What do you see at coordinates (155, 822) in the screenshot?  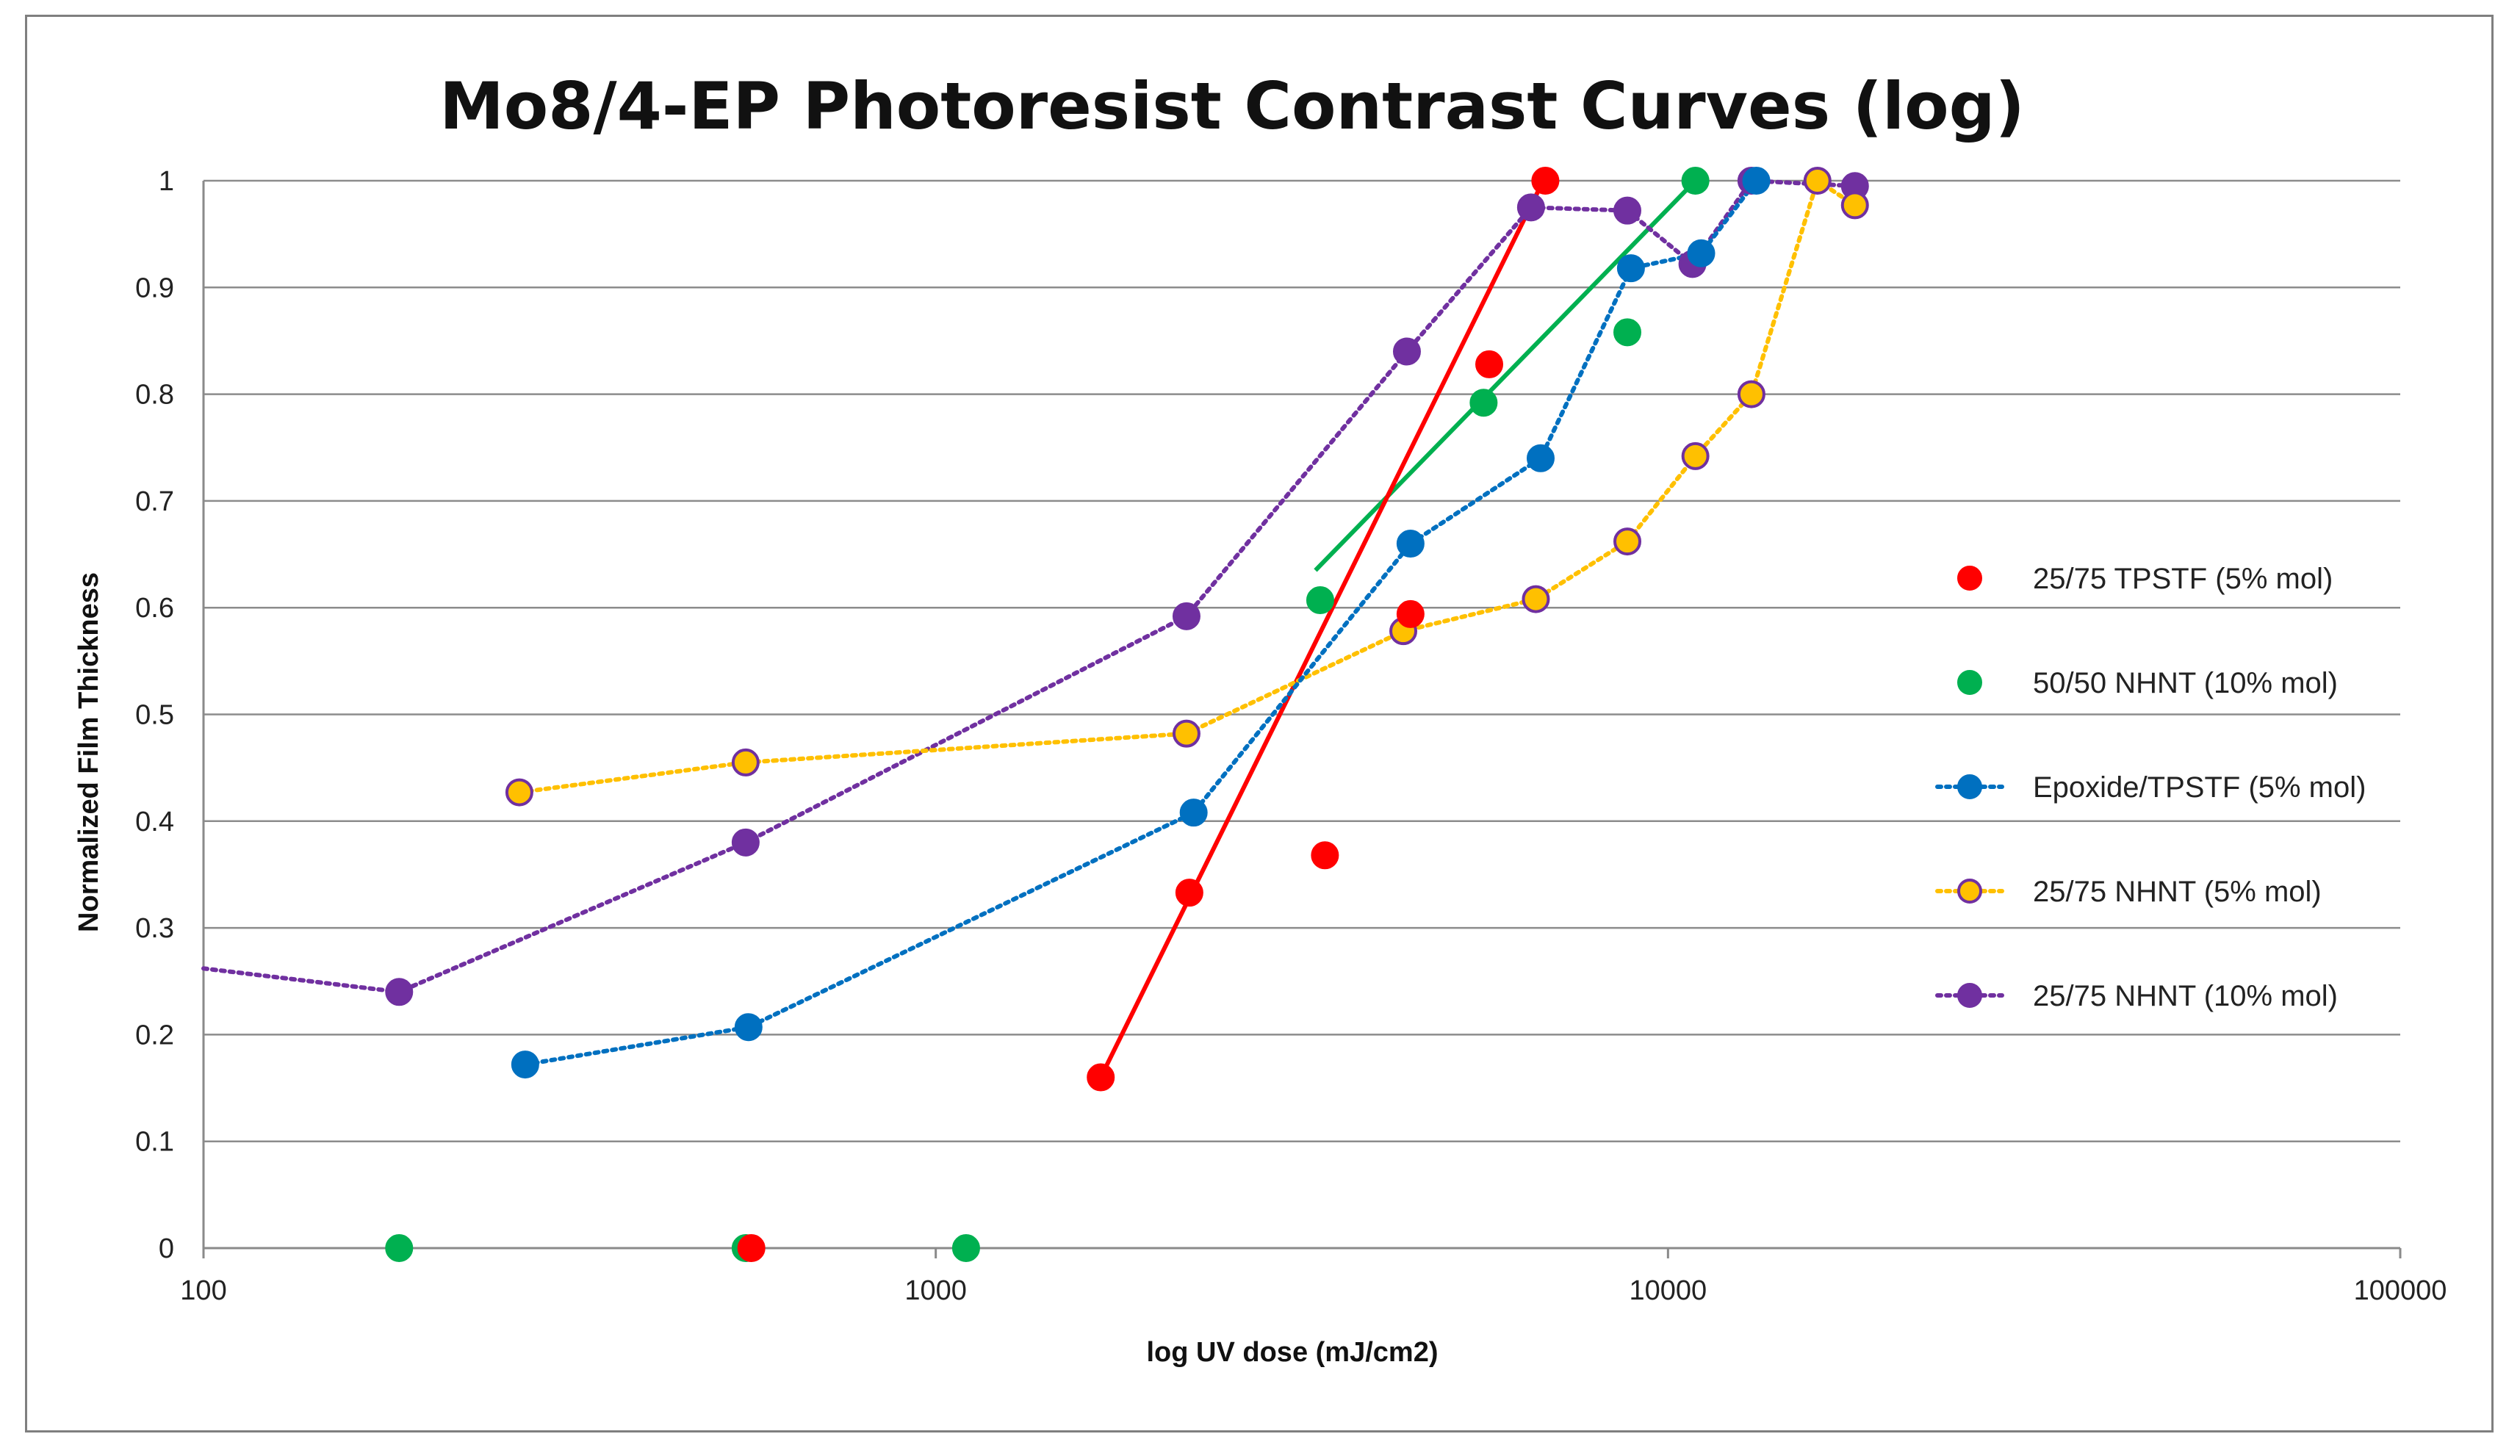 I see `y-tick-label: 0.4` at bounding box center [155, 822].